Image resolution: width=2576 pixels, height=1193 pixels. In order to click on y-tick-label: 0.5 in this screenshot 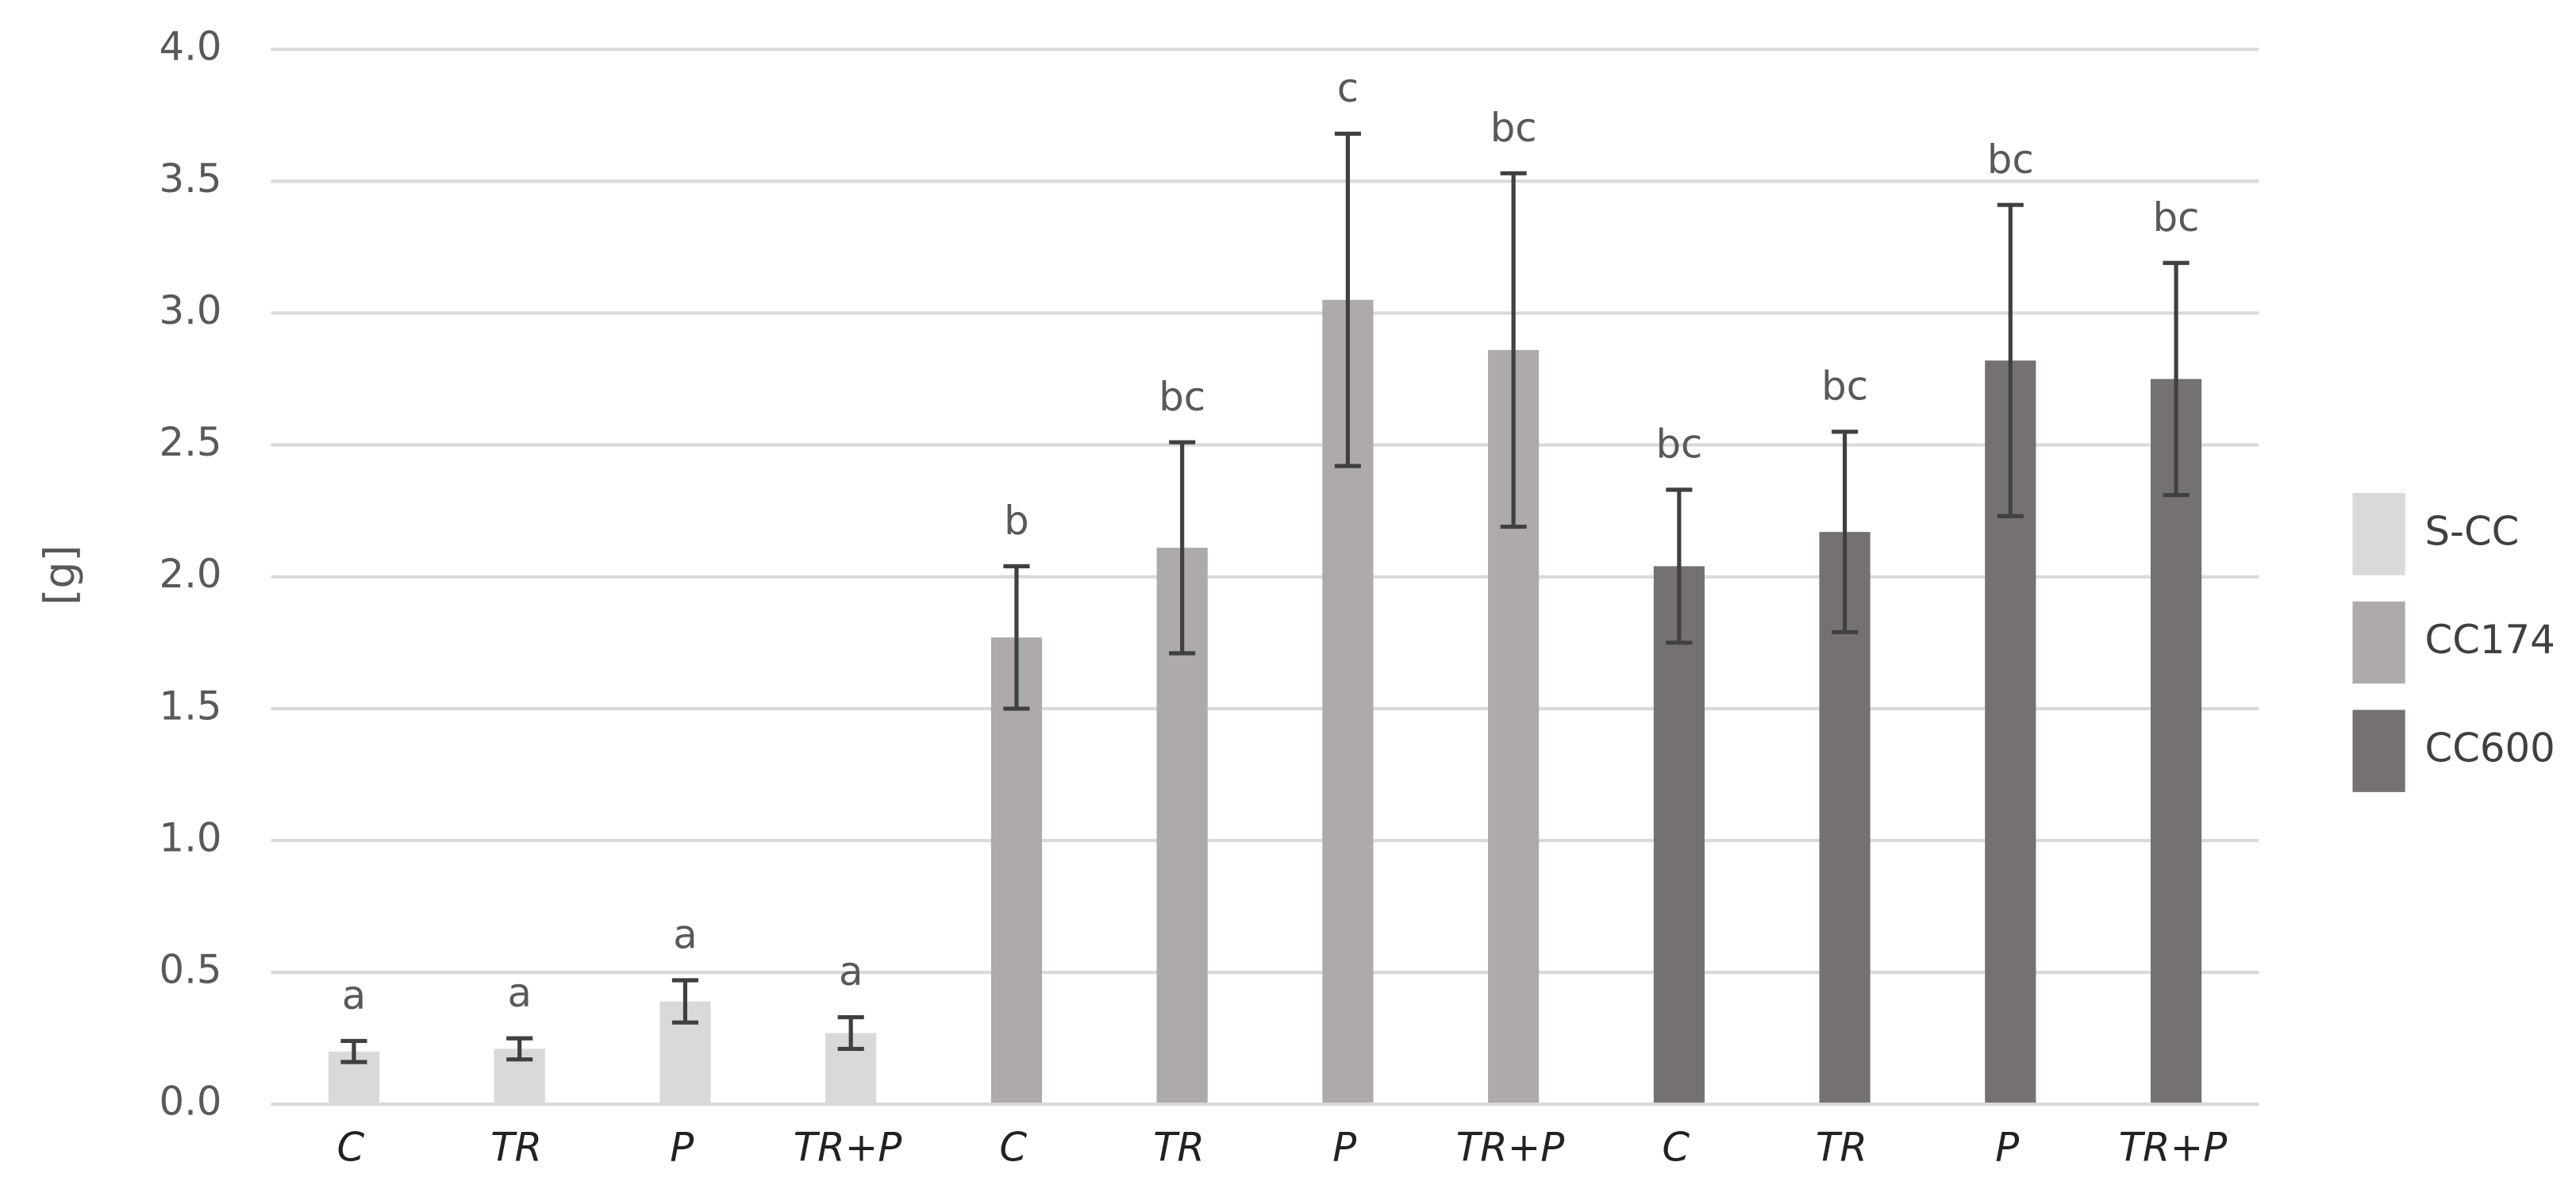, I will do `click(190, 970)`.